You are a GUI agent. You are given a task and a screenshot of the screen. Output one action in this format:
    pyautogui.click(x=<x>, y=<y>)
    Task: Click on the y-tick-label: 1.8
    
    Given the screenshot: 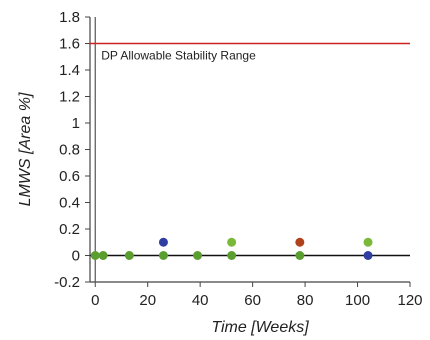 What is the action you would take?
    pyautogui.click(x=69, y=17)
    